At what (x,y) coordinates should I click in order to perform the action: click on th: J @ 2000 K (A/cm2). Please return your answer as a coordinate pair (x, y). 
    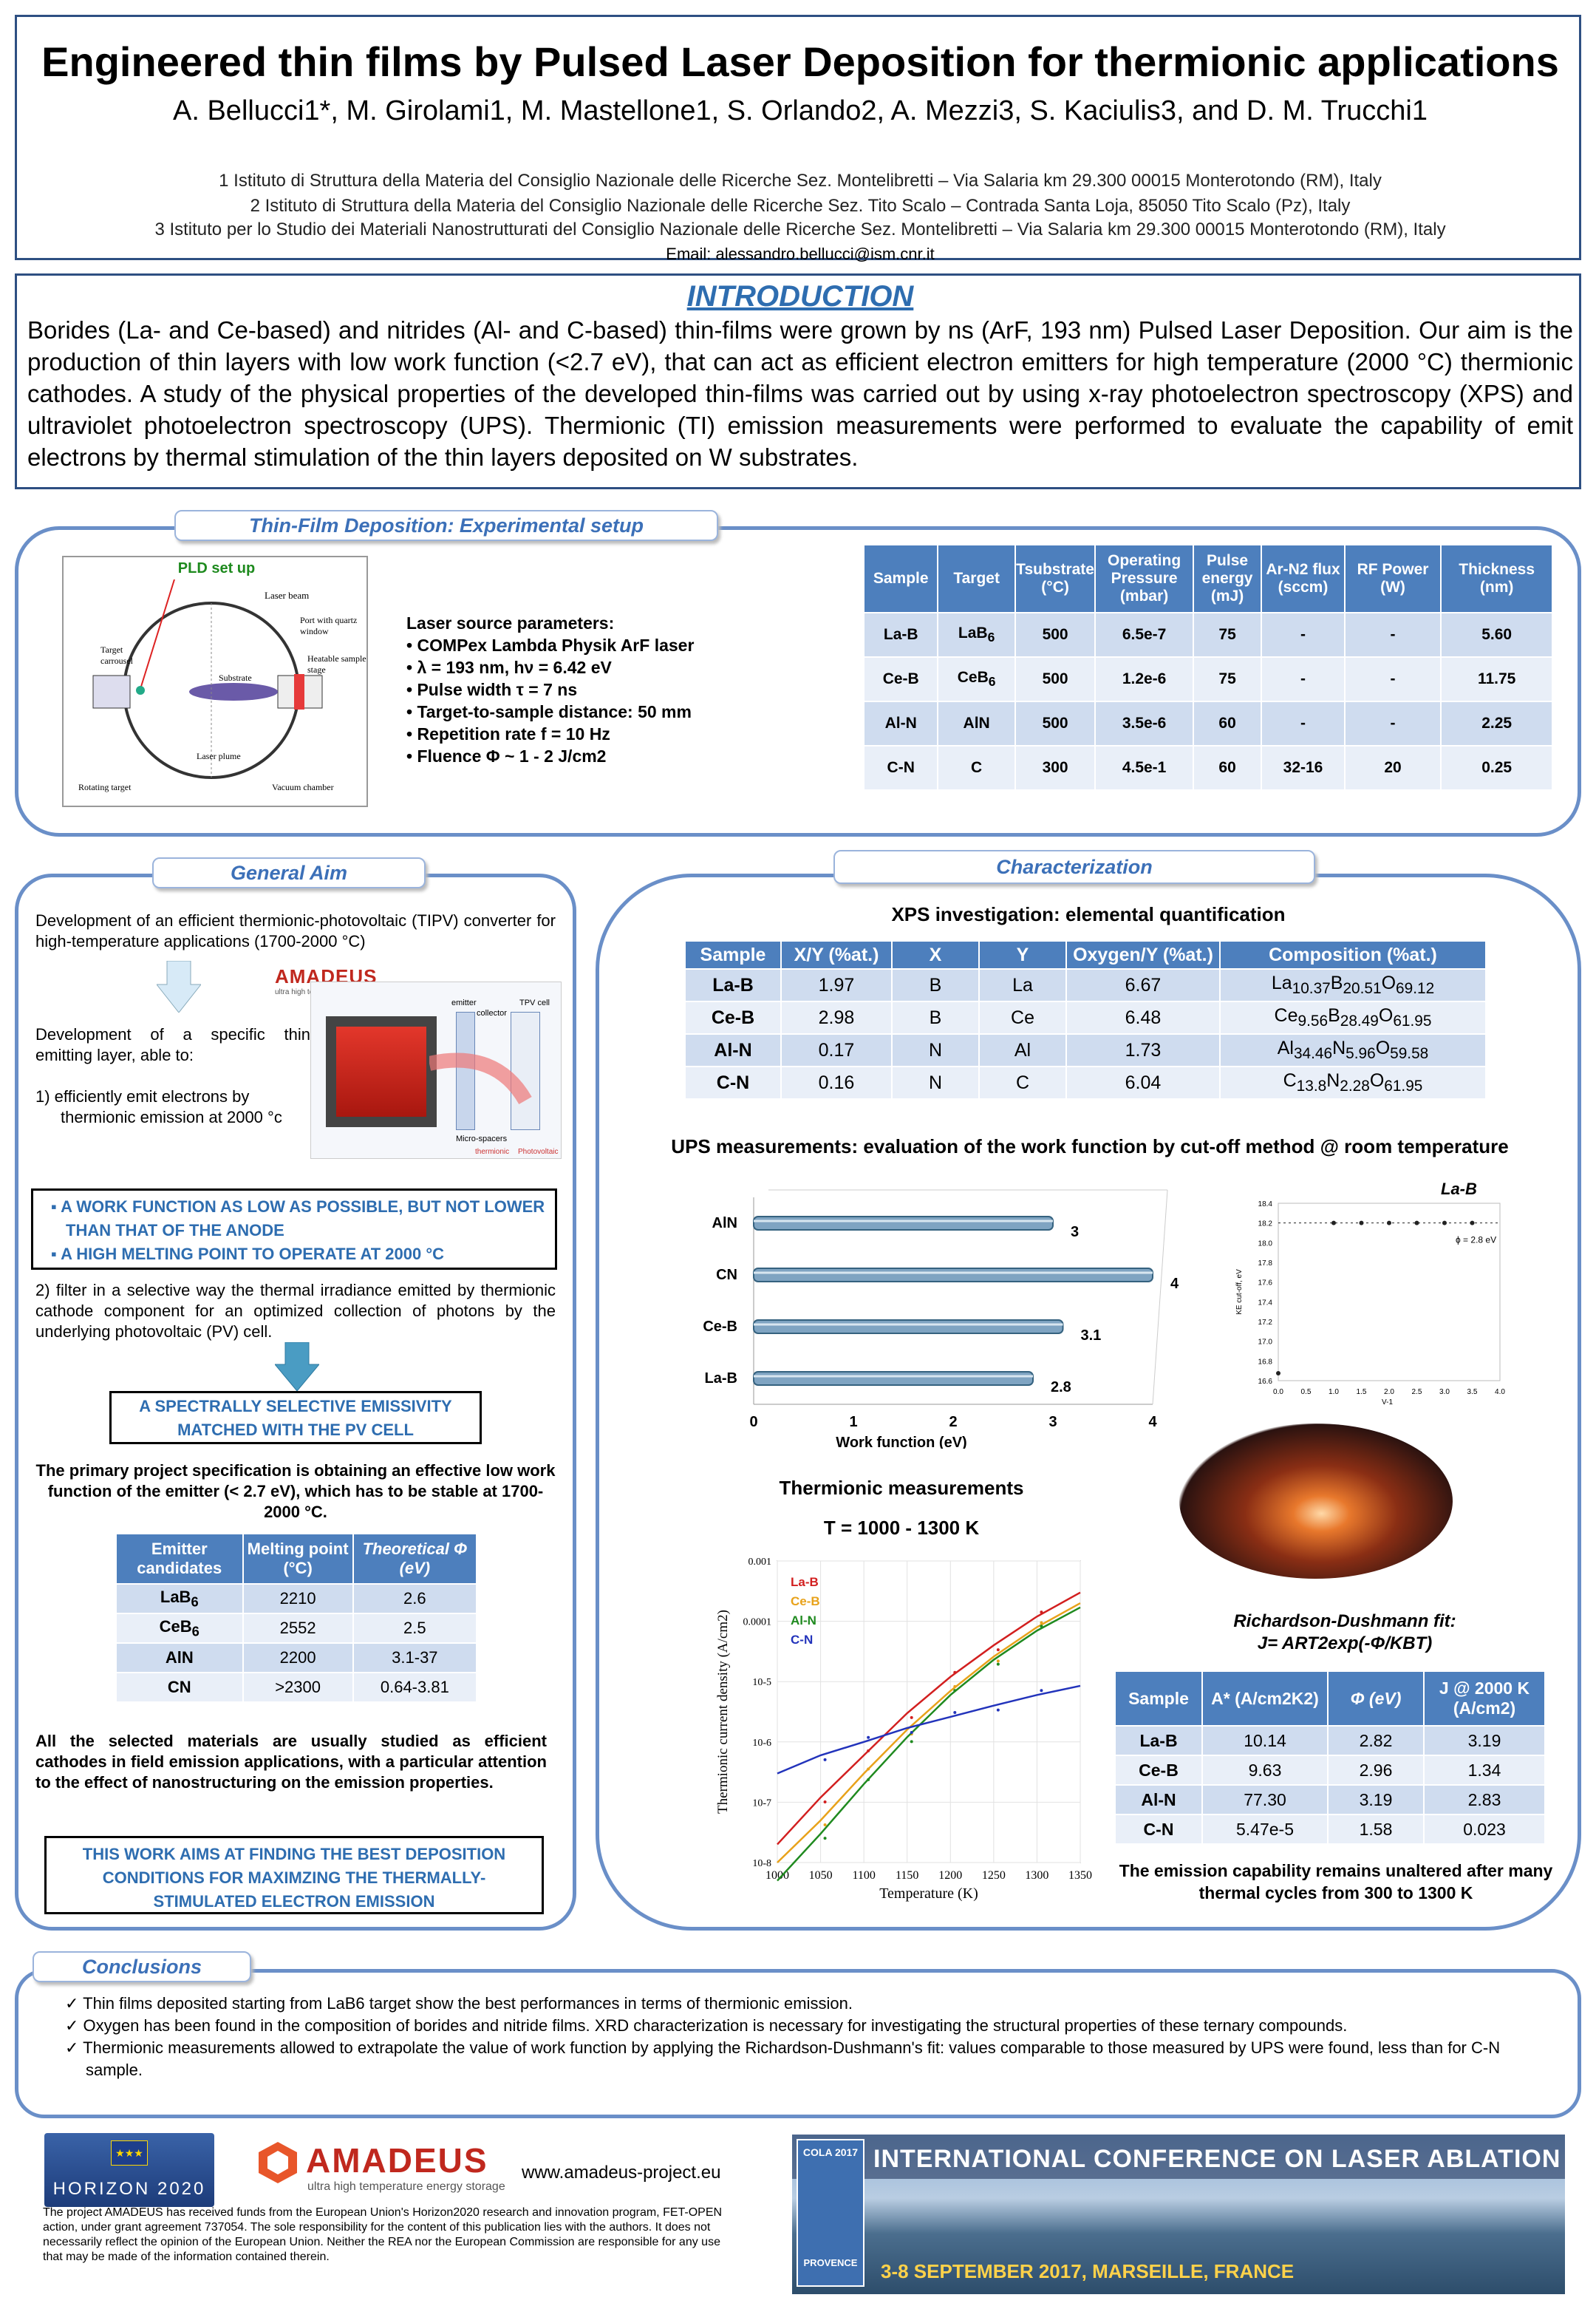
    Looking at the image, I should click on (1484, 1699).